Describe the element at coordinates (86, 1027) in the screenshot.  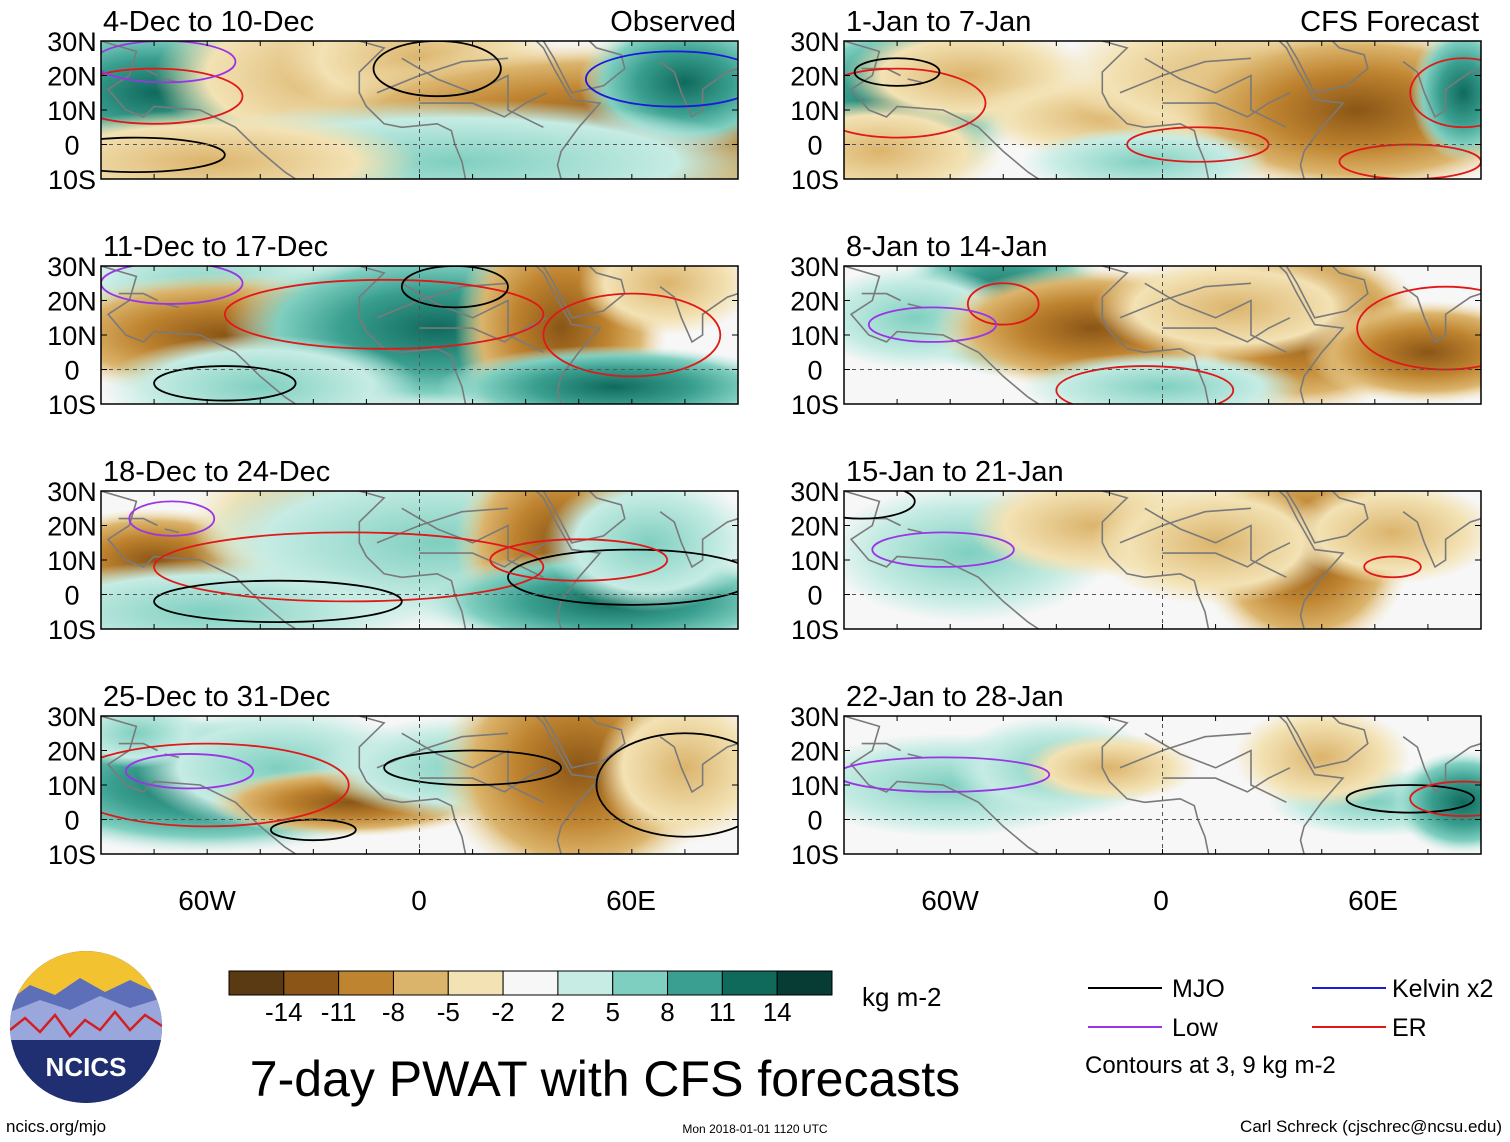
I see `ncics-logo: NCICS` at that location.